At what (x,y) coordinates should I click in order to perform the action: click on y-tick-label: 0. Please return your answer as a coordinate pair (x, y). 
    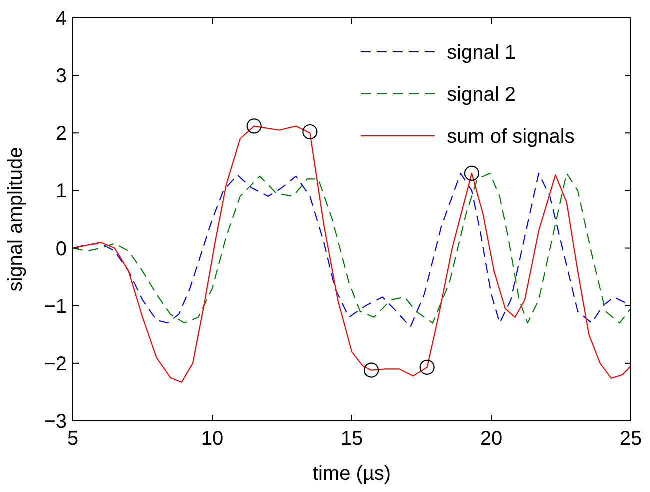
    Looking at the image, I should click on (61, 249).